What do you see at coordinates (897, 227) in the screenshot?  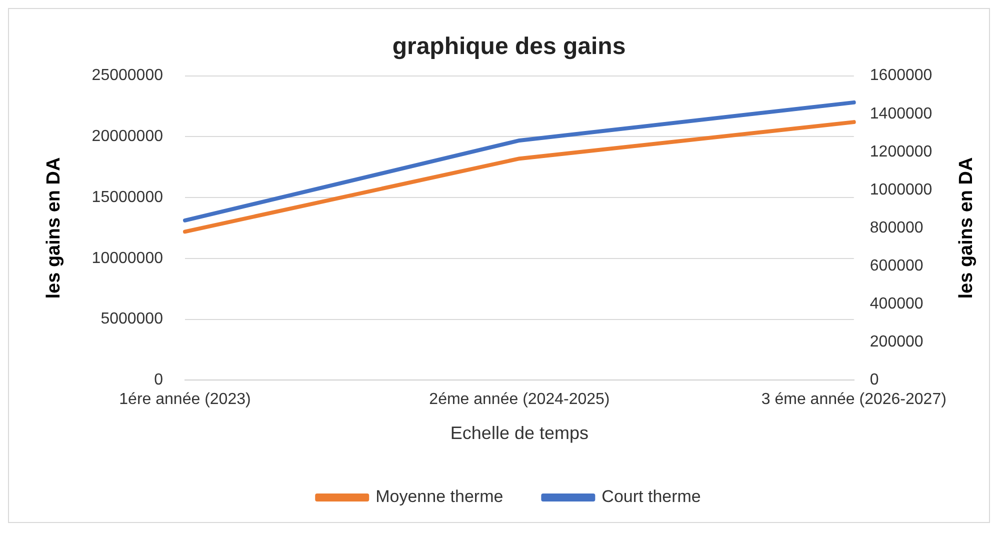 I see `y2-tick-label: 800000` at bounding box center [897, 227].